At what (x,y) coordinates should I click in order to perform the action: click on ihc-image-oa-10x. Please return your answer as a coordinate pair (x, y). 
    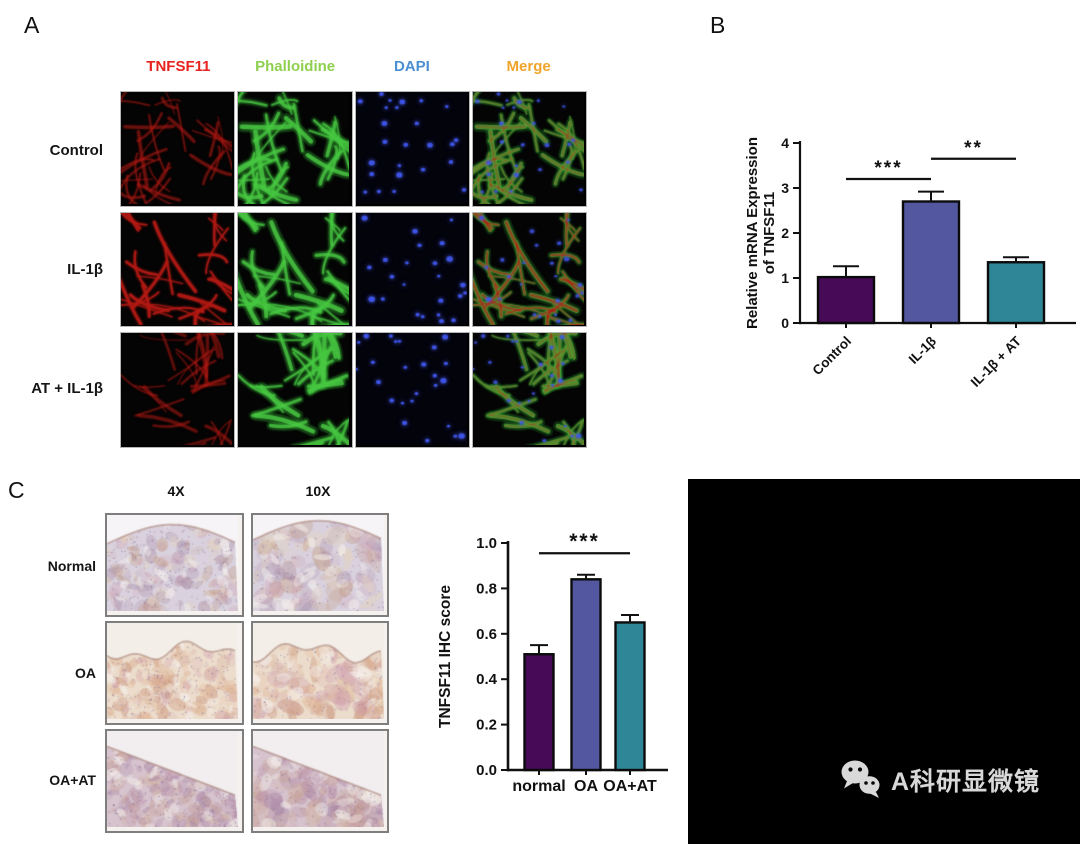
    Looking at the image, I should click on (319, 673).